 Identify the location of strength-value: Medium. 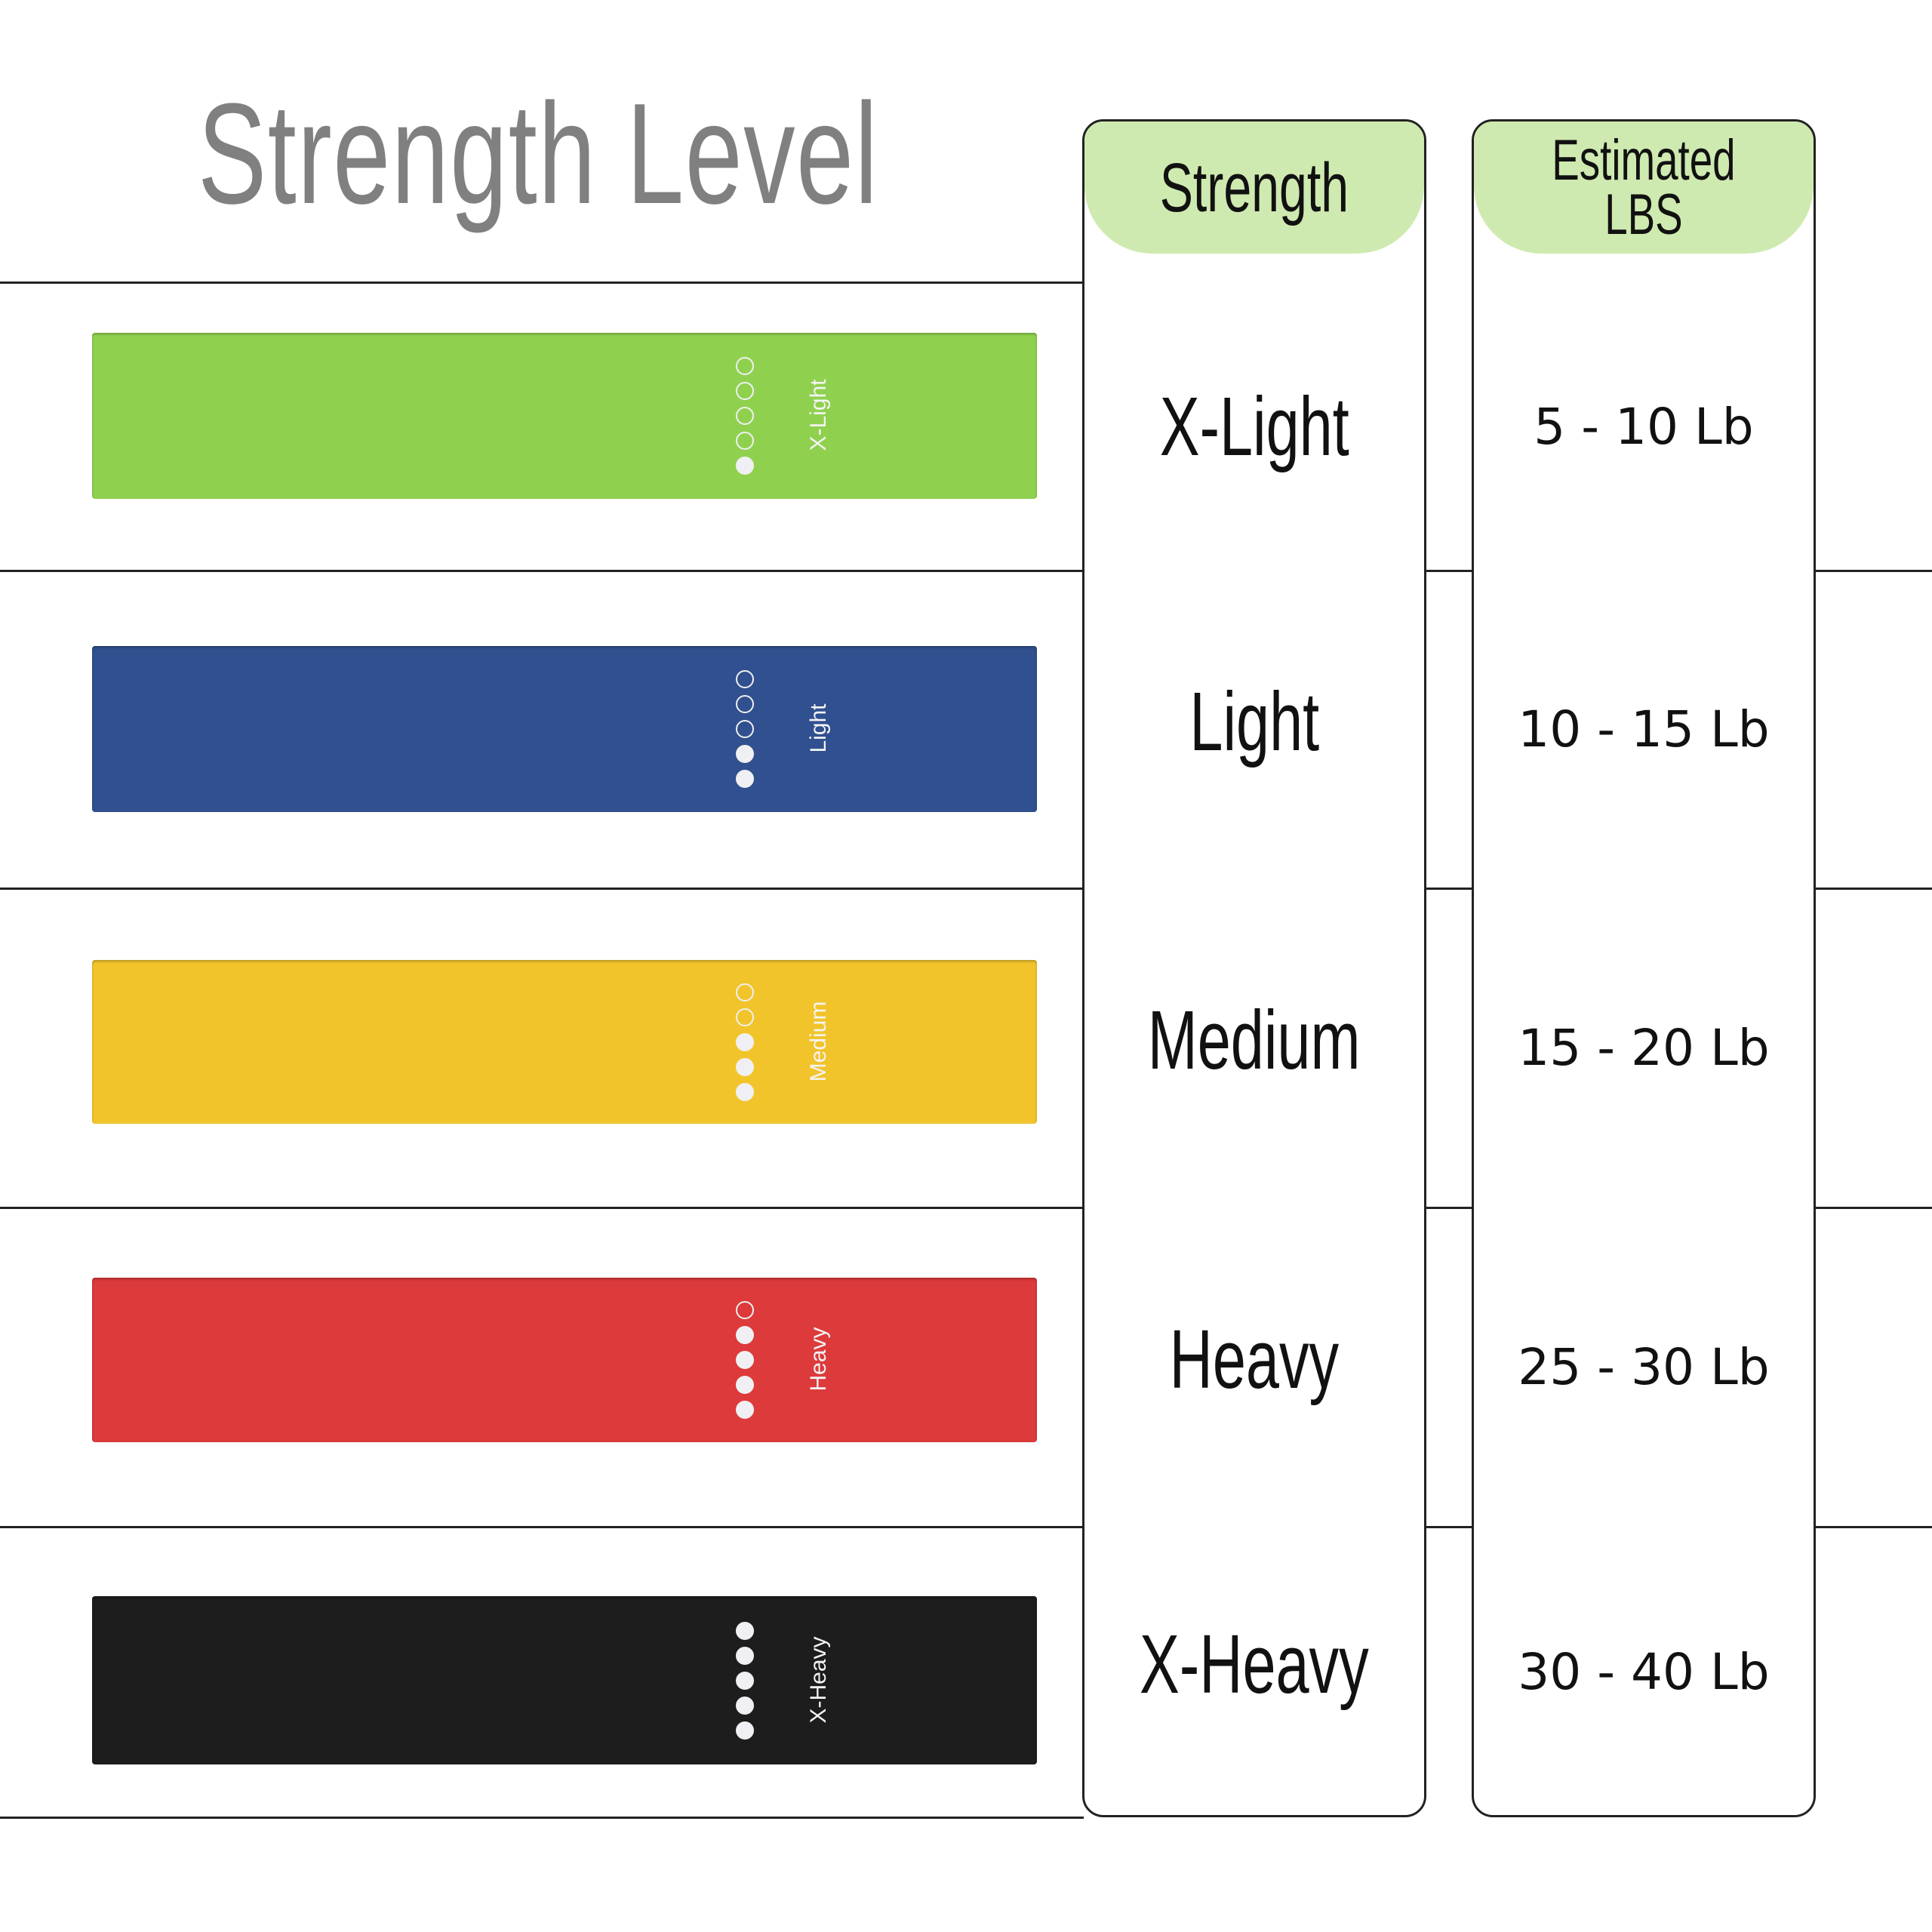
(1254, 1040).